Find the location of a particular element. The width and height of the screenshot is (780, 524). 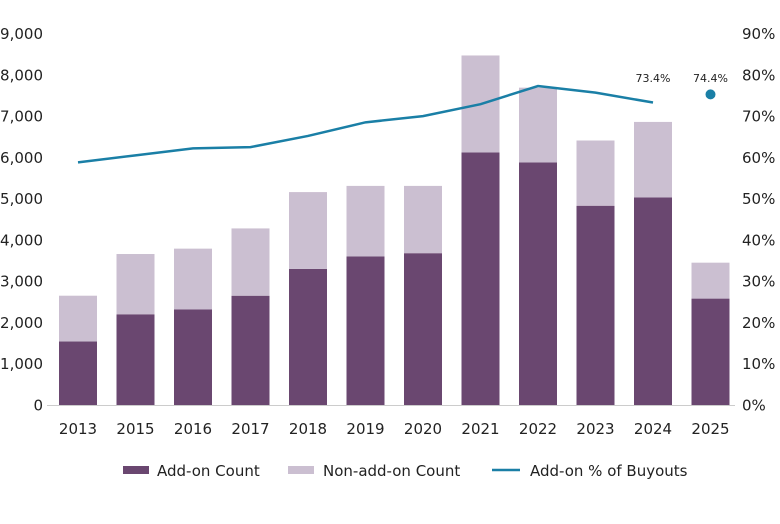

bar-non-add-on-2025 is located at coordinates (711, 281).